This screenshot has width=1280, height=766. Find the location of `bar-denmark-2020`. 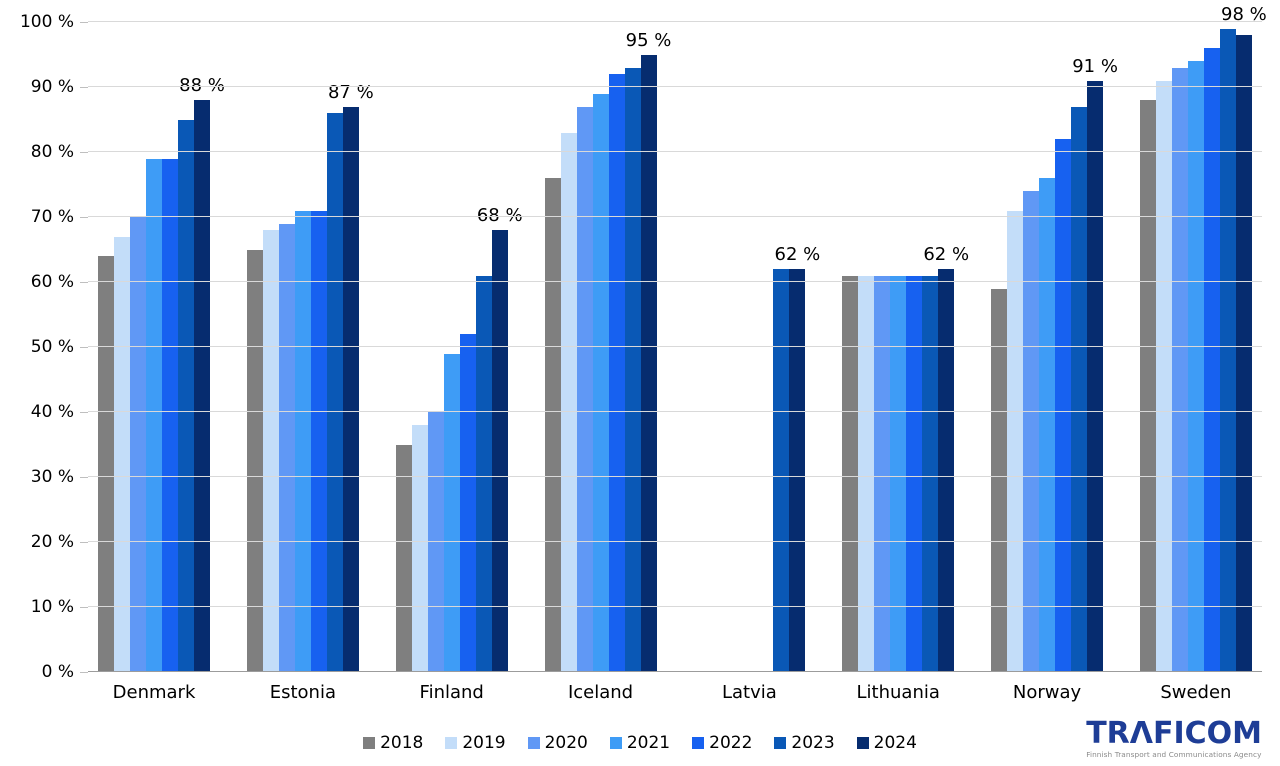

bar-denmark-2020 is located at coordinates (138, 444).